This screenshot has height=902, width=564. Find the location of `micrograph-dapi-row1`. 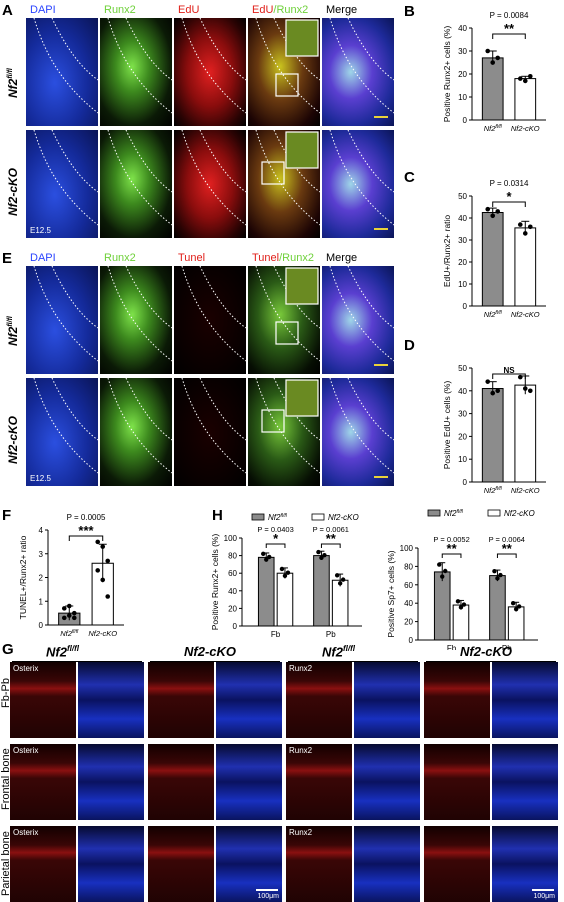

micrograph-dapi-row1 is located at coordinates (62, 320).